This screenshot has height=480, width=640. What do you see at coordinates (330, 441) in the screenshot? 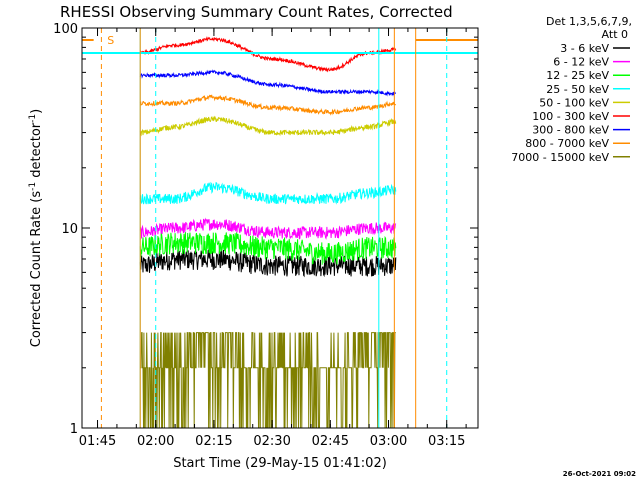
I see `x-tick-label: 02:45` at bounding box center [330, 441].